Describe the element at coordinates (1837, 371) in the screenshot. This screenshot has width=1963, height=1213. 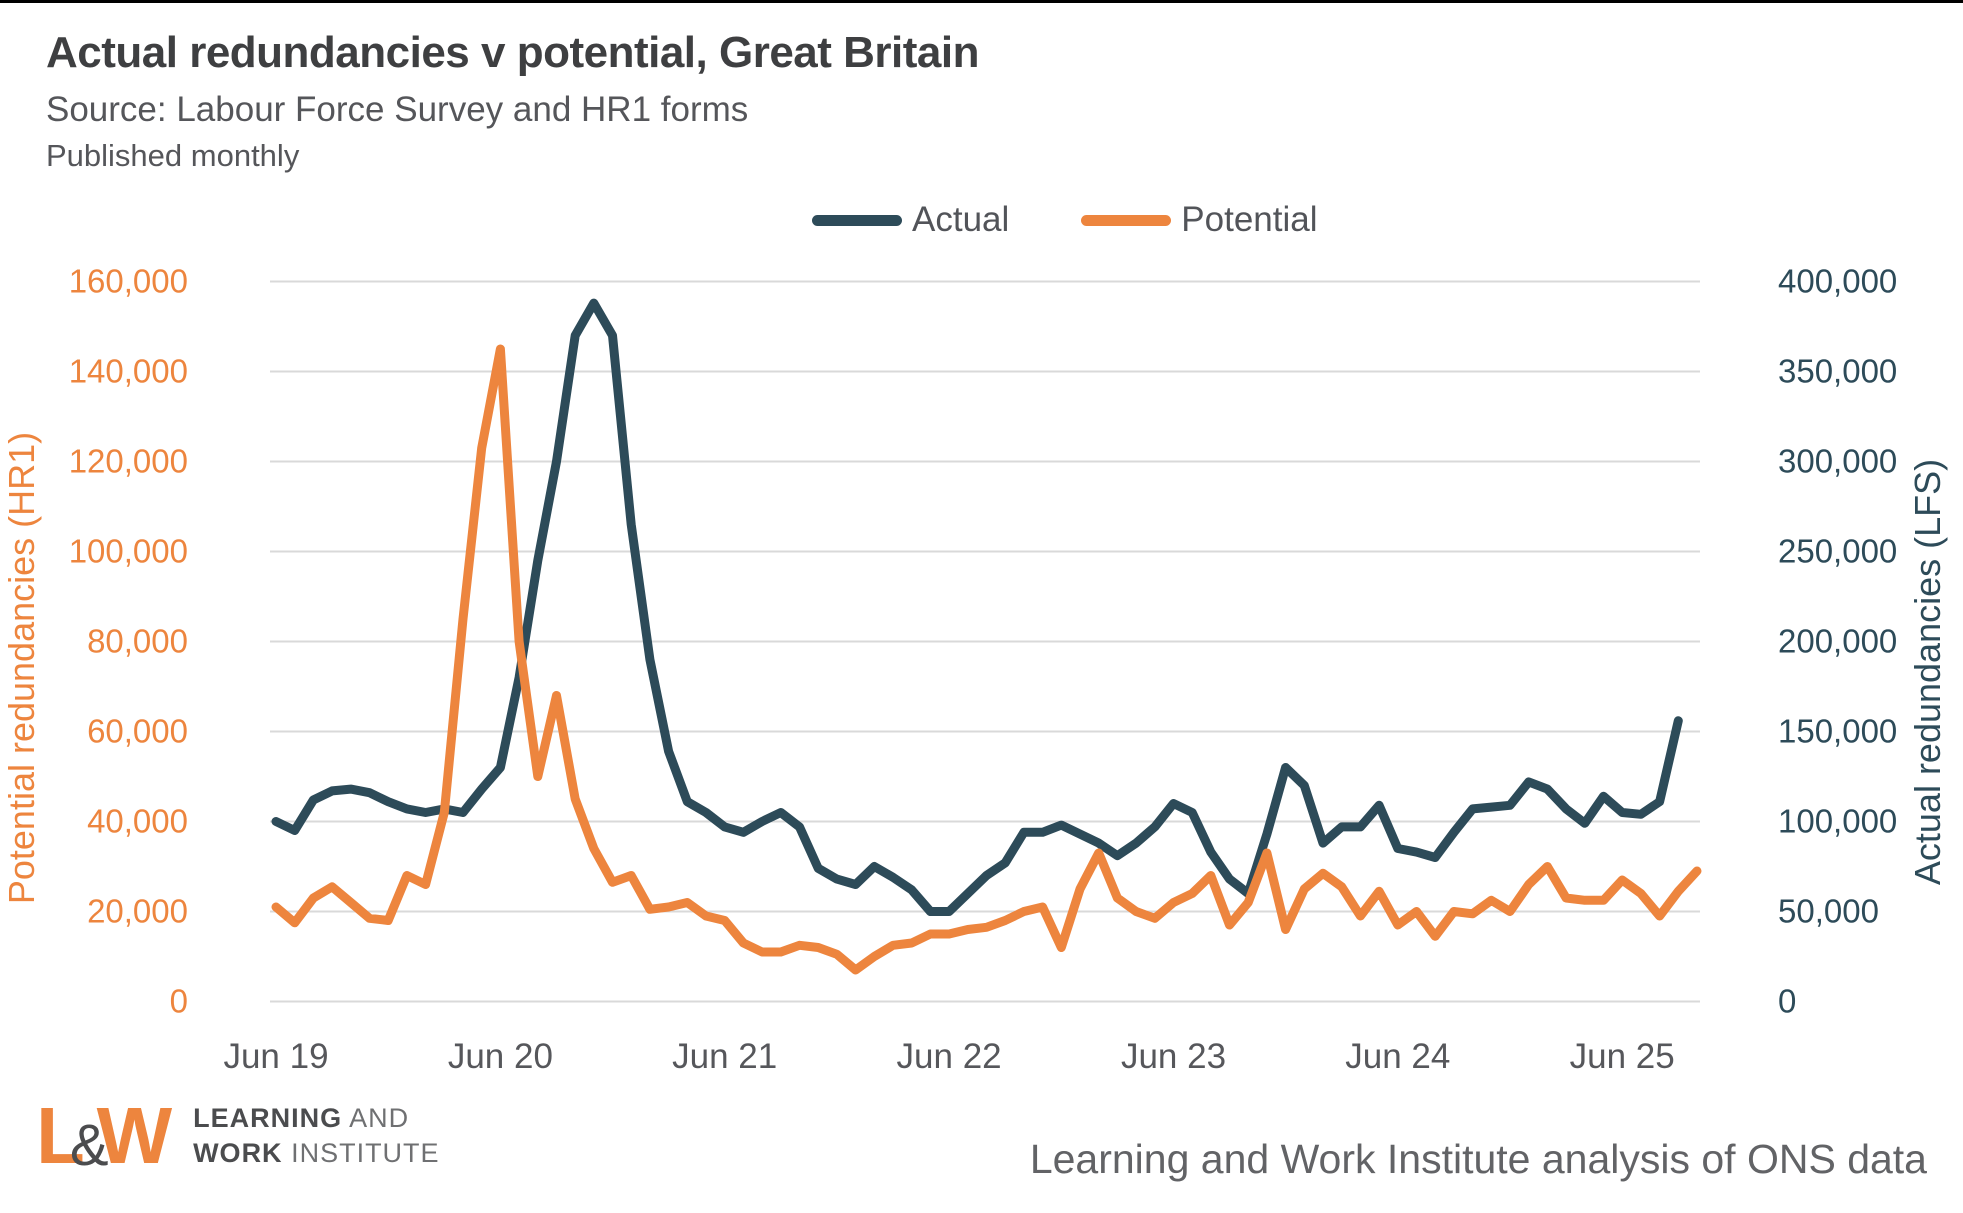
I see `right-axis-tick-label: 350,000` at that location.